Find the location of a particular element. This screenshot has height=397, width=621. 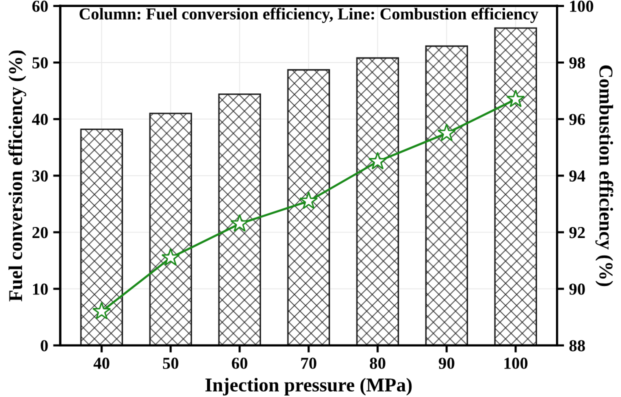

x-tick-label: 70 is located at coordinates (308, 363).